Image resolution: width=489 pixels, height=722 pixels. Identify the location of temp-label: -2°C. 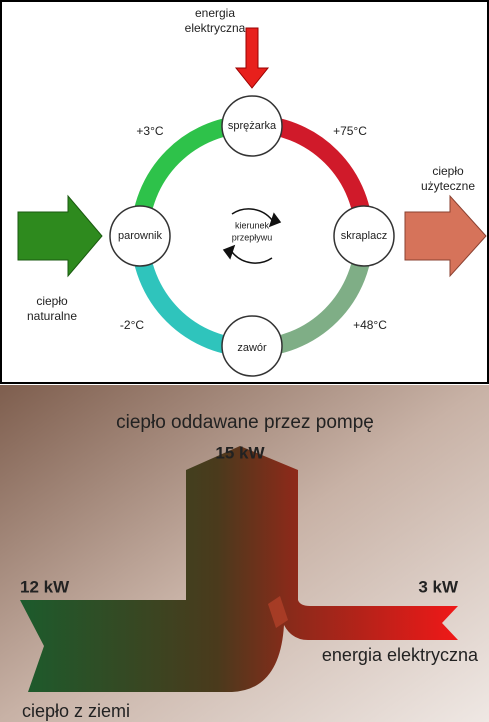
(132, 325).